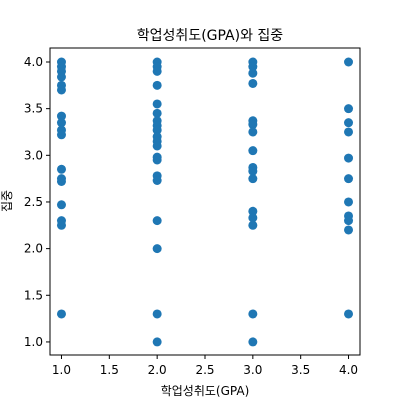  Describe the element at coordinates (33, 109) in the screenshot. I see `y-tick-label: 3.5` at that location.